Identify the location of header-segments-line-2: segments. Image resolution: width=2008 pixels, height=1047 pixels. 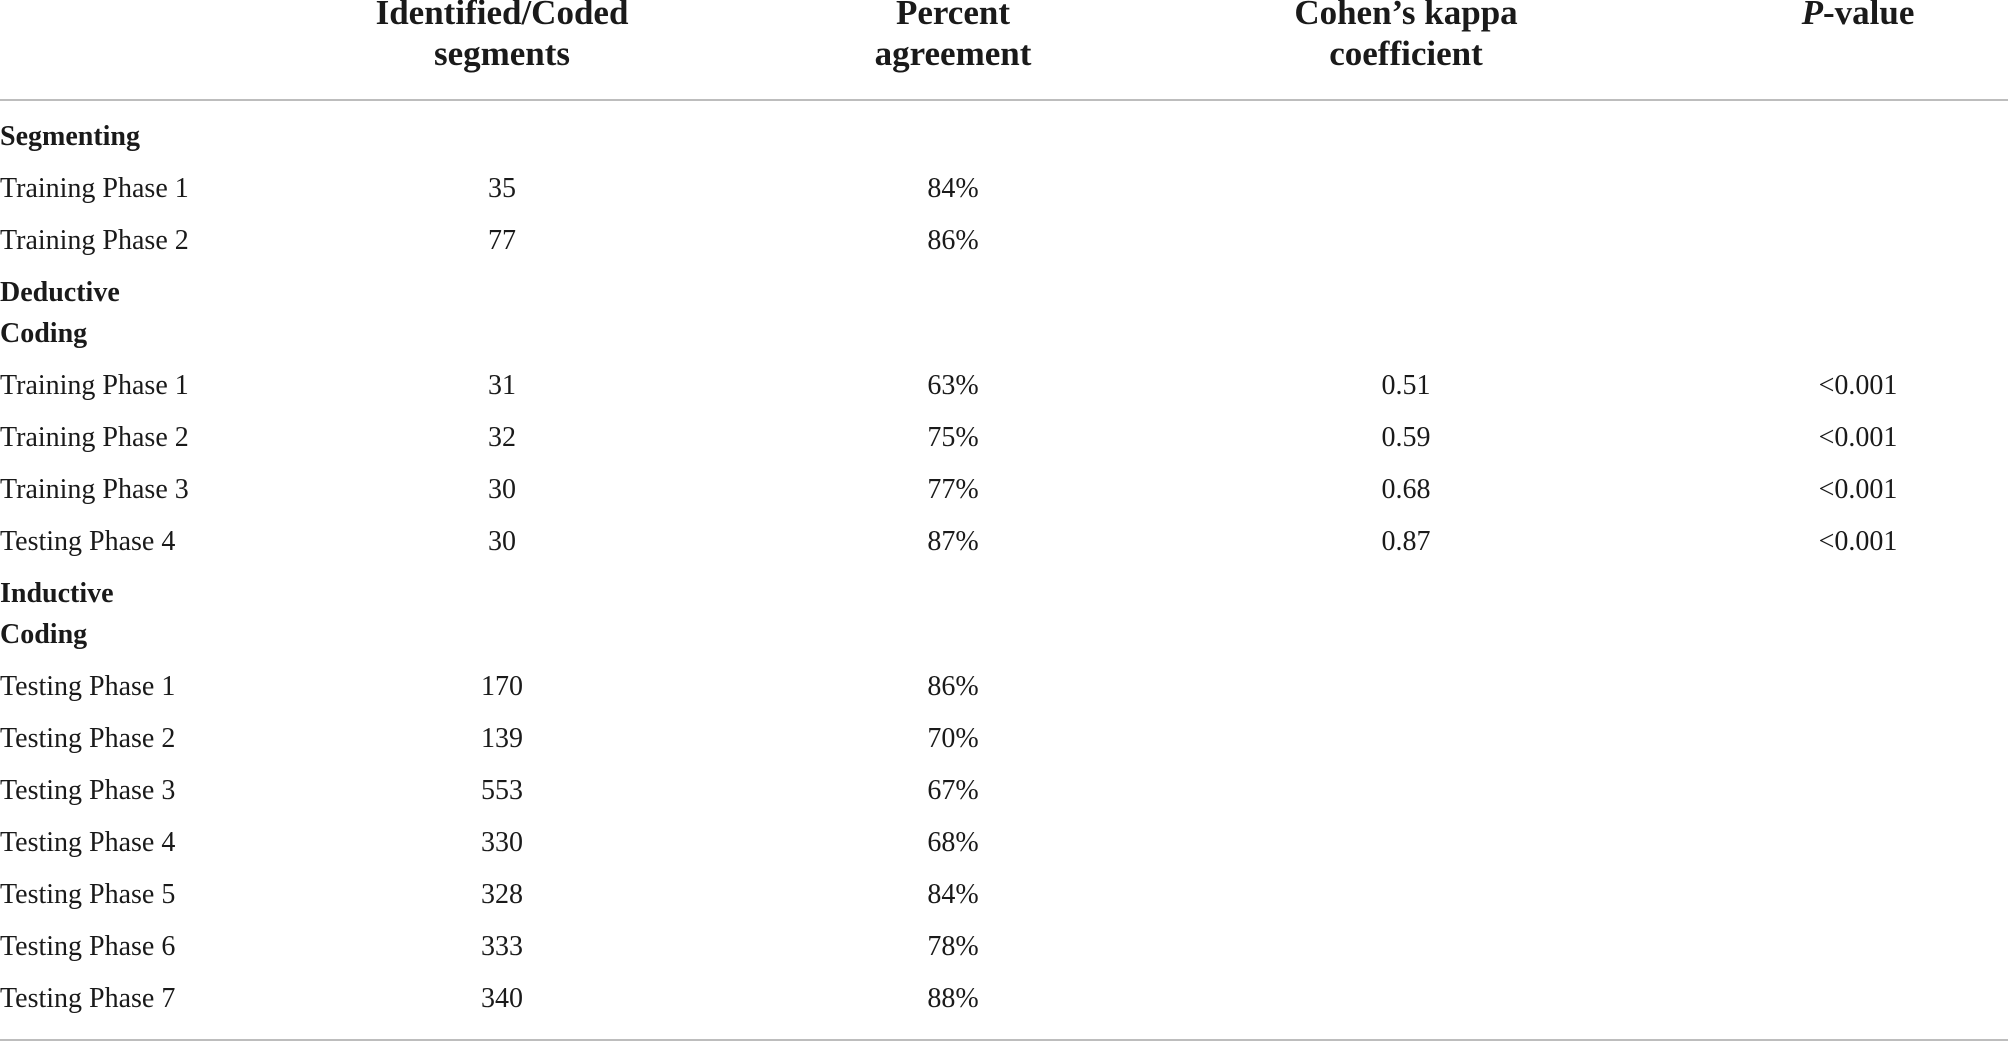
(502, 53).